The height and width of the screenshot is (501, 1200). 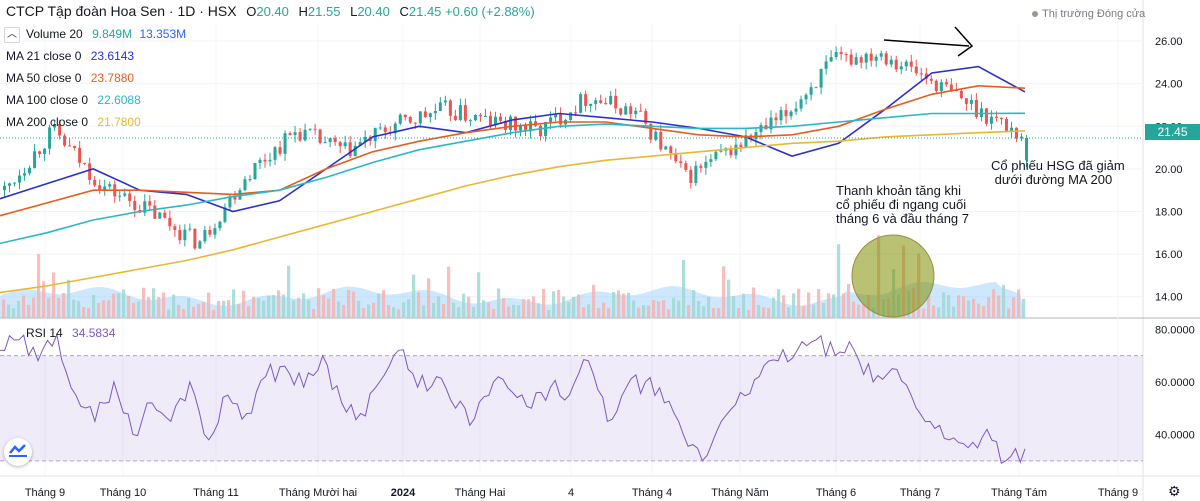 What do you see at coordinates (1088, 14) in the screenshot?
I see `market-status: Thị trường Đóng cửa` at bounding box center [1088, 14].